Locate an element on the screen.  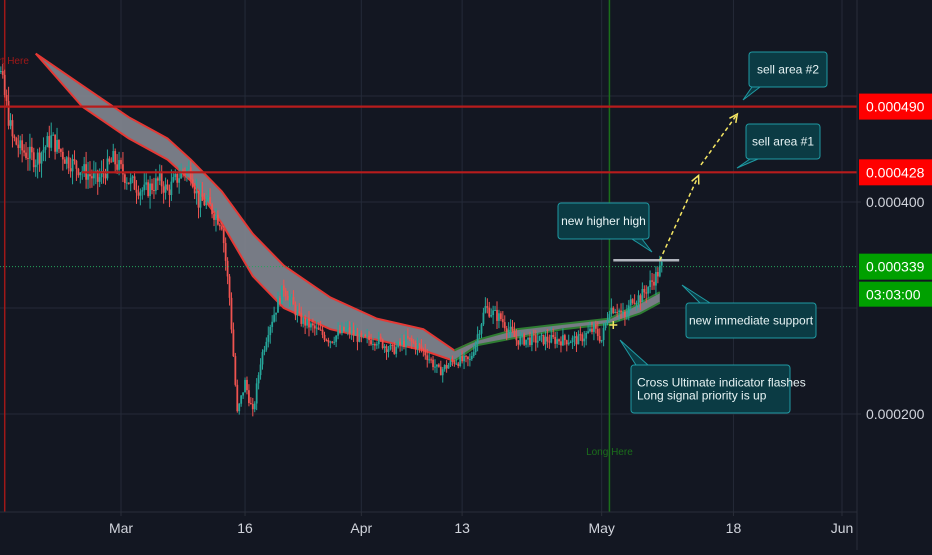
callout-sell-area-2: sell area #2 is located at coordinates (785, 76).